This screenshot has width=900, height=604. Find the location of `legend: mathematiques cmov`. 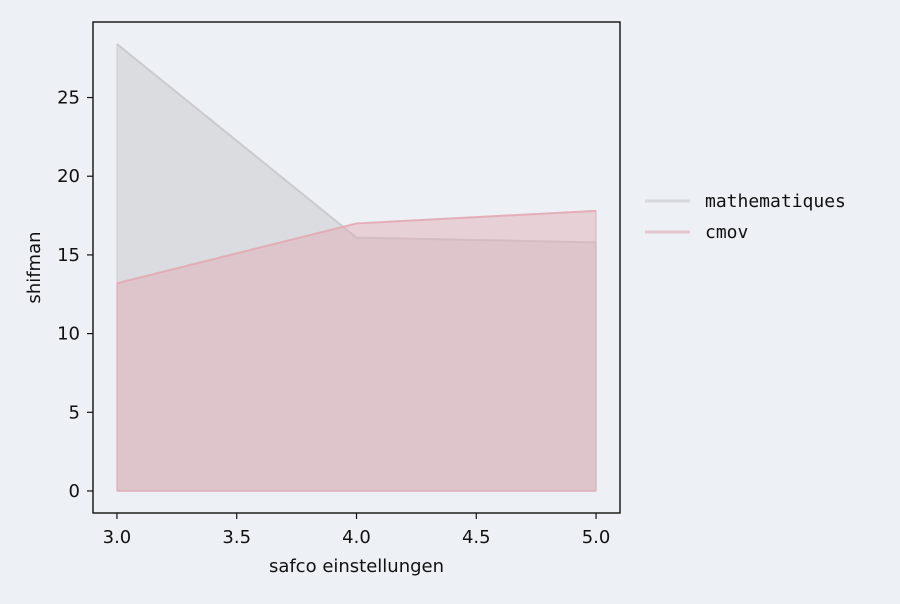

legend: mathematiques cmov is located at coordinates (745, 217).